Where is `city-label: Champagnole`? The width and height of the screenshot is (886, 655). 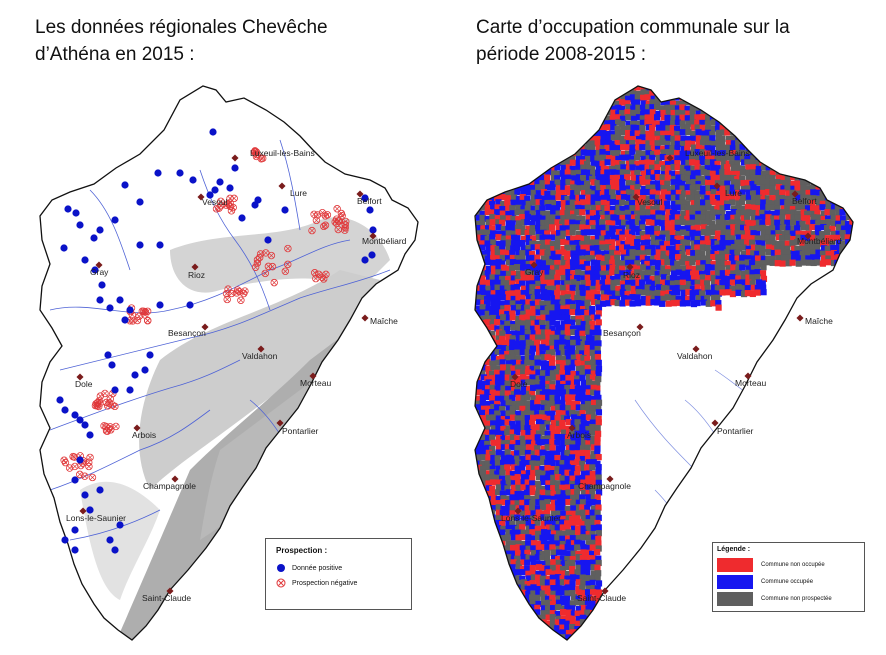 city-label: Champagnole is located at coordinates (169, 486).